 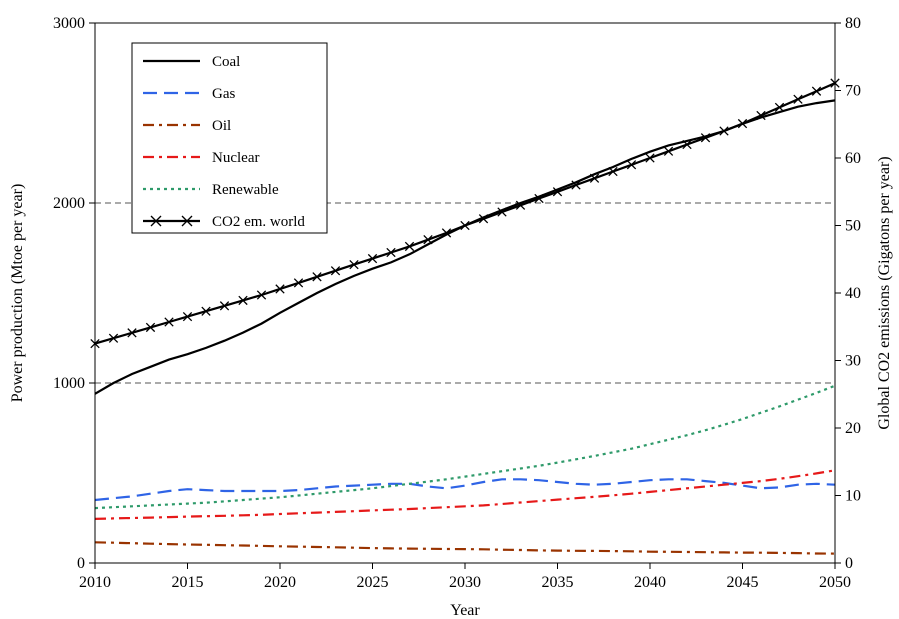 I want to click on y-right-tick-label: 0, so click(x=849, y=563).